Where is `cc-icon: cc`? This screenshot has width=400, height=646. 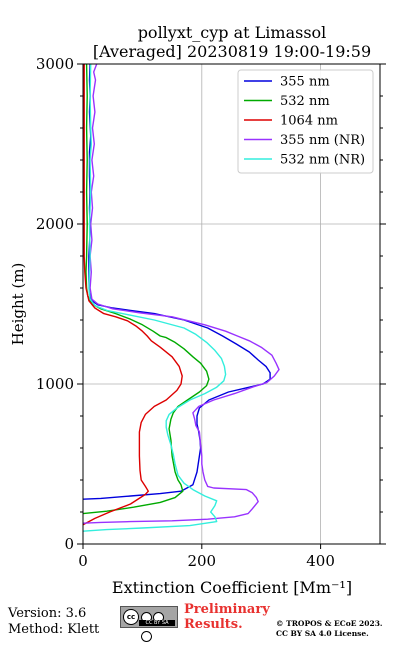 cc-icon: cc is located at coordinates (131, 617).